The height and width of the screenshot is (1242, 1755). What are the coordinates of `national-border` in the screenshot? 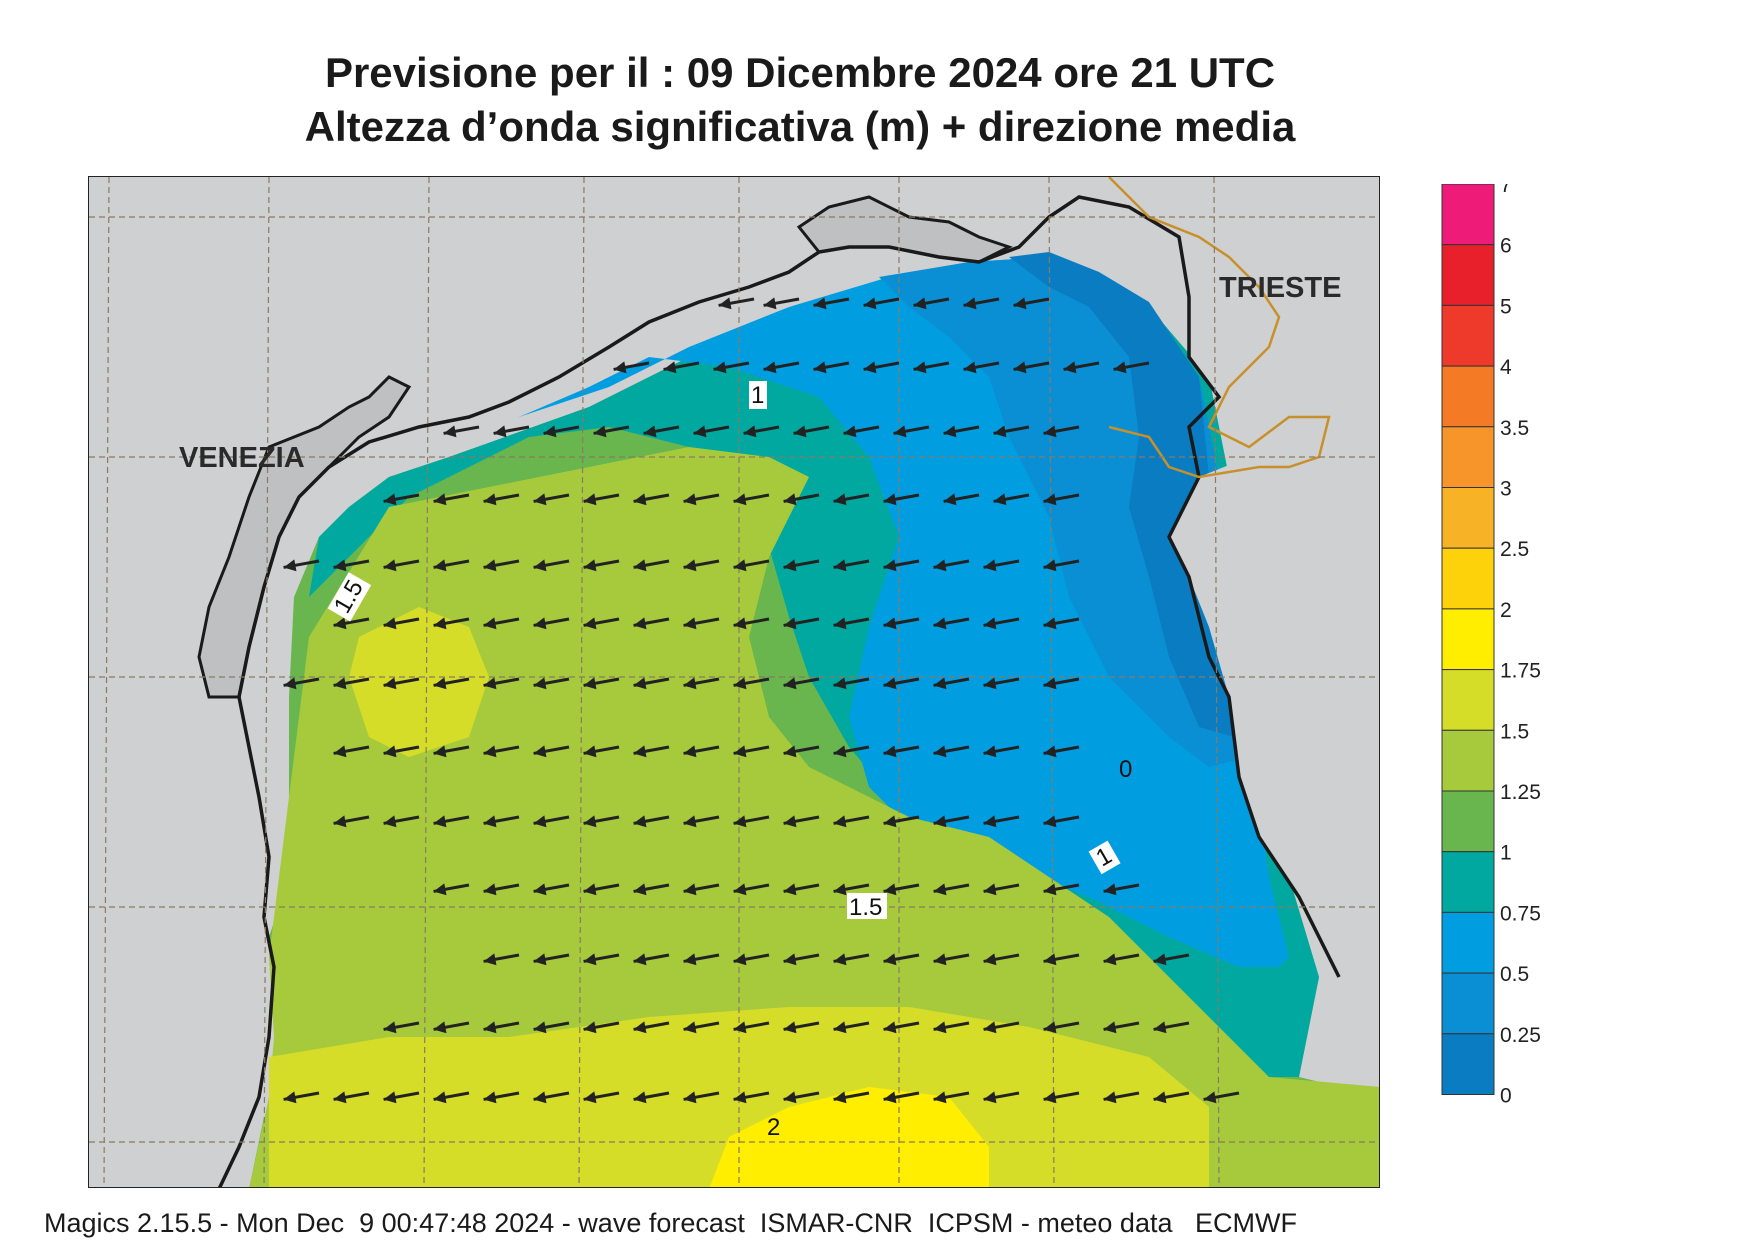 It's located at (1219, 328).